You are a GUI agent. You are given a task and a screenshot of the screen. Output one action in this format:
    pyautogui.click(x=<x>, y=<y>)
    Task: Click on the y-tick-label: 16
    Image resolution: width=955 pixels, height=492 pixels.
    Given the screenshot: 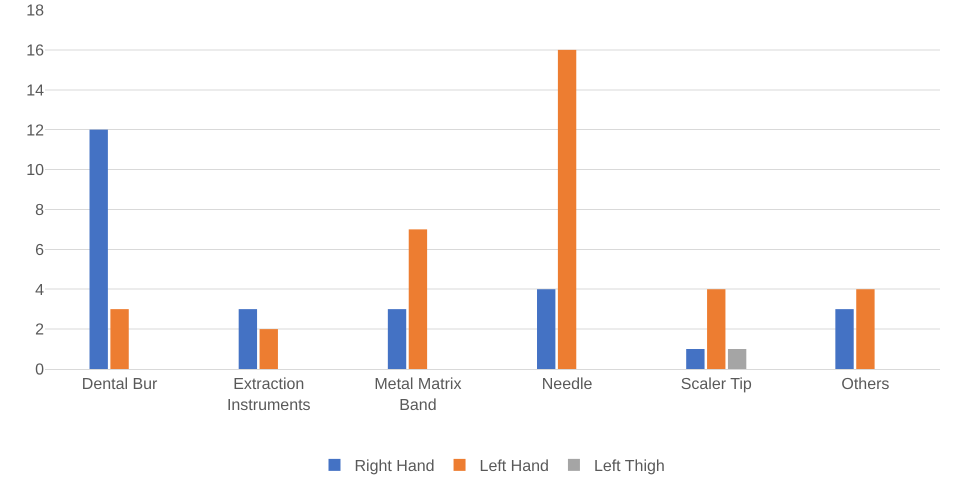 What is the action you would take?
    pyautogui.click(x=35, y=51)
    